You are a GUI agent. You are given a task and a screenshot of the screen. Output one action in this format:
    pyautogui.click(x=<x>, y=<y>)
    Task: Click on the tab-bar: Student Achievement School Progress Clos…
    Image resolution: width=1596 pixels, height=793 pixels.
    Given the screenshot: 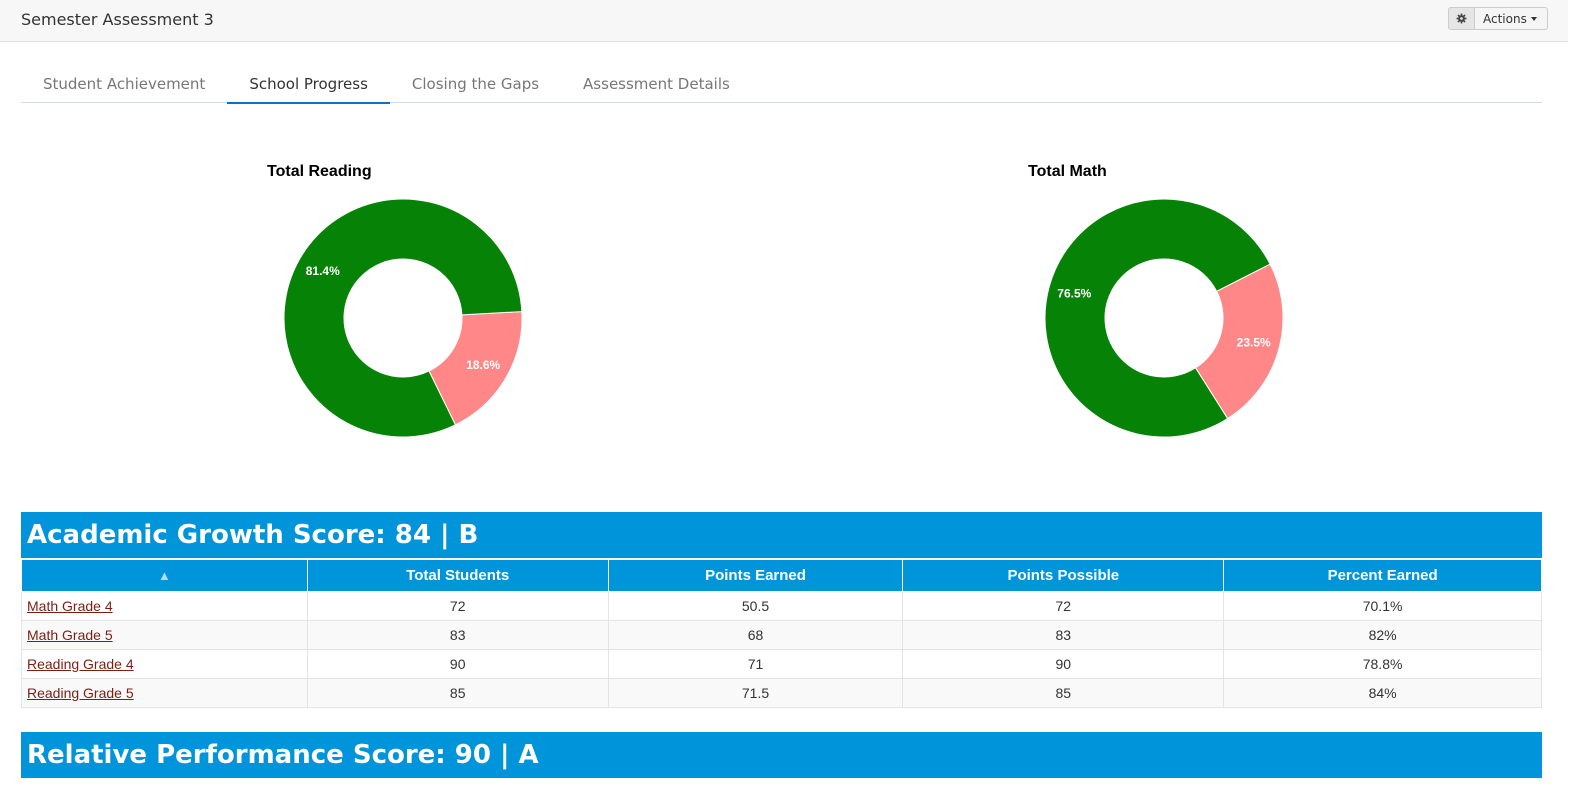 What is the action you would take?
    pyautogui.click(x=781, y=84)
    